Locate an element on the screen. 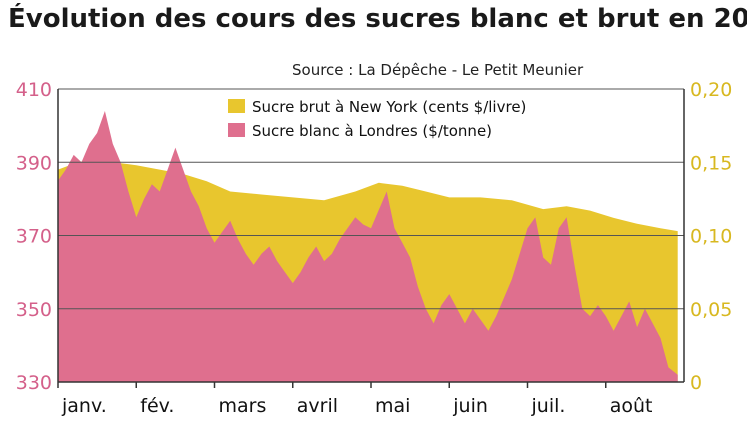  x-tick-label: juil. is located at coordinates (548, 406).